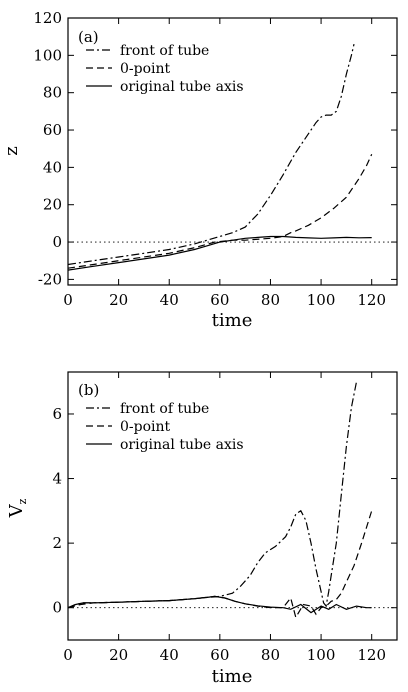 This screenshot has width=408, height=692. Describe the element at coordinates (22, 501) in the screenshot. I see `y-axis-label-sub-b: z` at that location.